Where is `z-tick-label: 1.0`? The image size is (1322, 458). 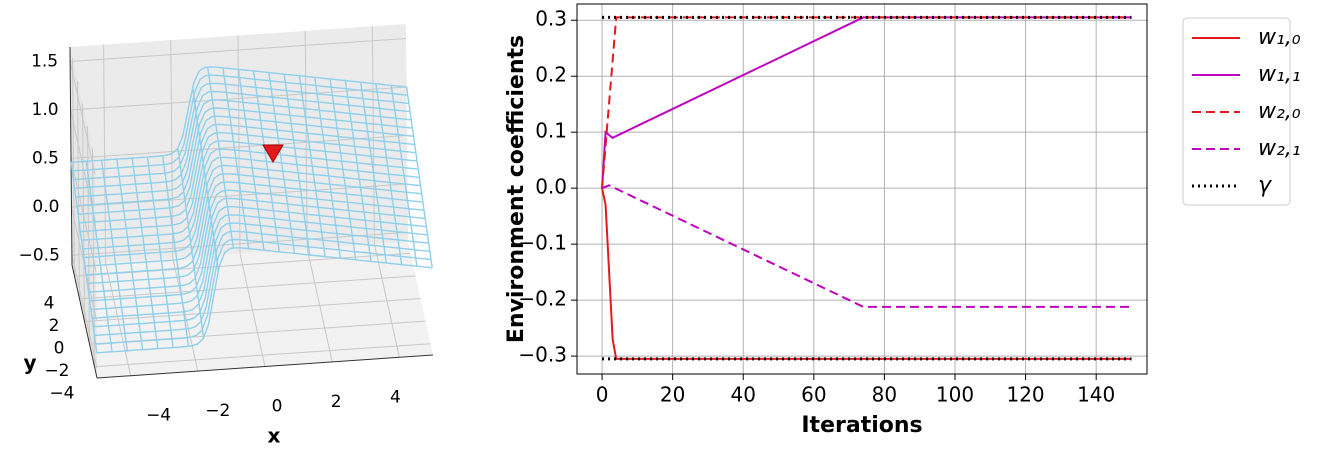
z-tick-label: 1.0 is located at coordinates (45, 110).